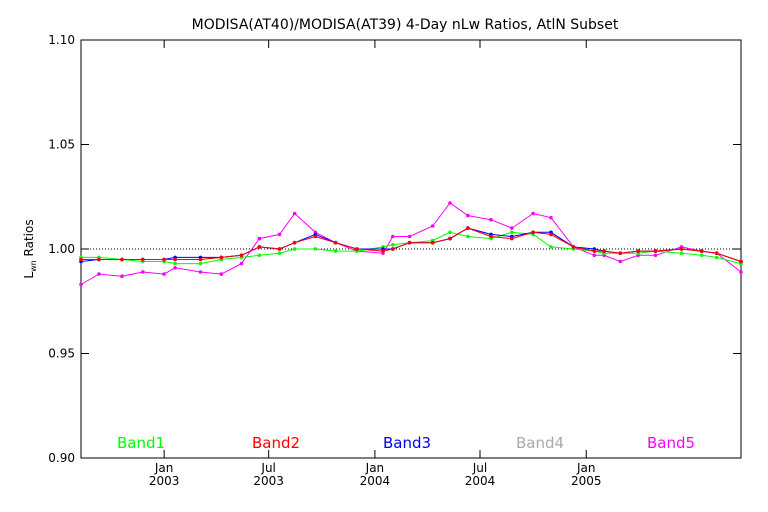 The width and height of the screenshot is (768, 512). What do you see at coordinates (61, 458) in the screenshot?
I see `y-tick-label-0: 0.90` at bounding box center [61, 458].